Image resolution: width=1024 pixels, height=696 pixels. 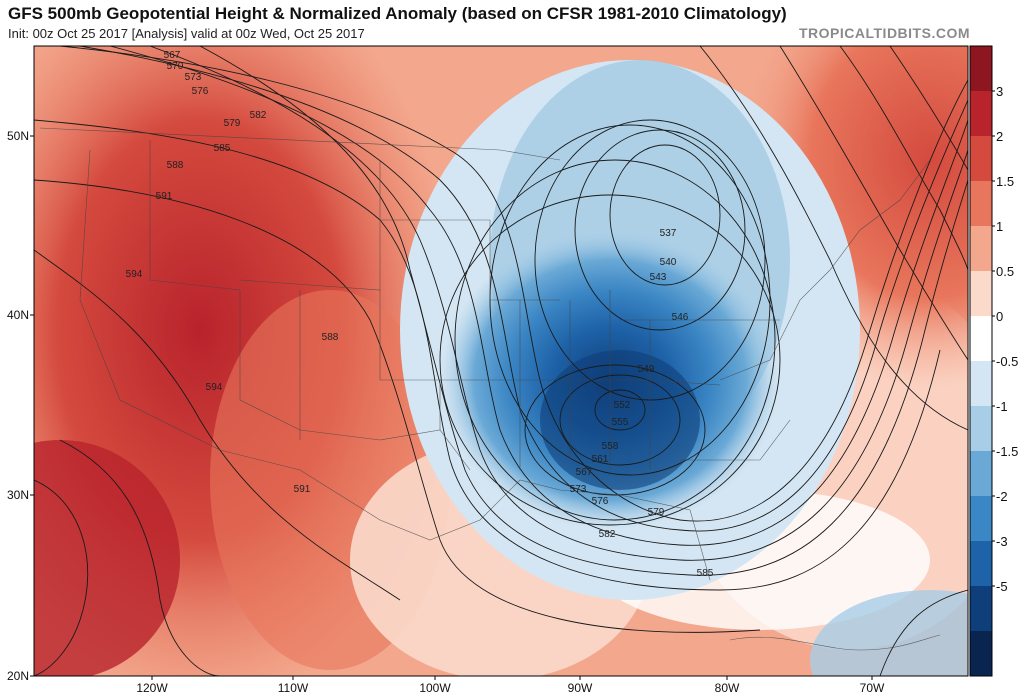 I want to click on contour-label: 558, so click(x=610, y=446).